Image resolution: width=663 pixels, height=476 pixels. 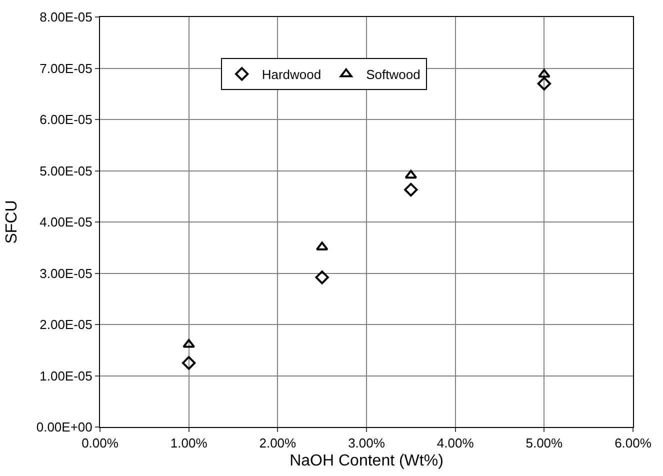 What do you see at coordinates (66, 324) in the screenshot?
I see `y-tick-label: 2.00E-05` at bounding box center [66, 324].